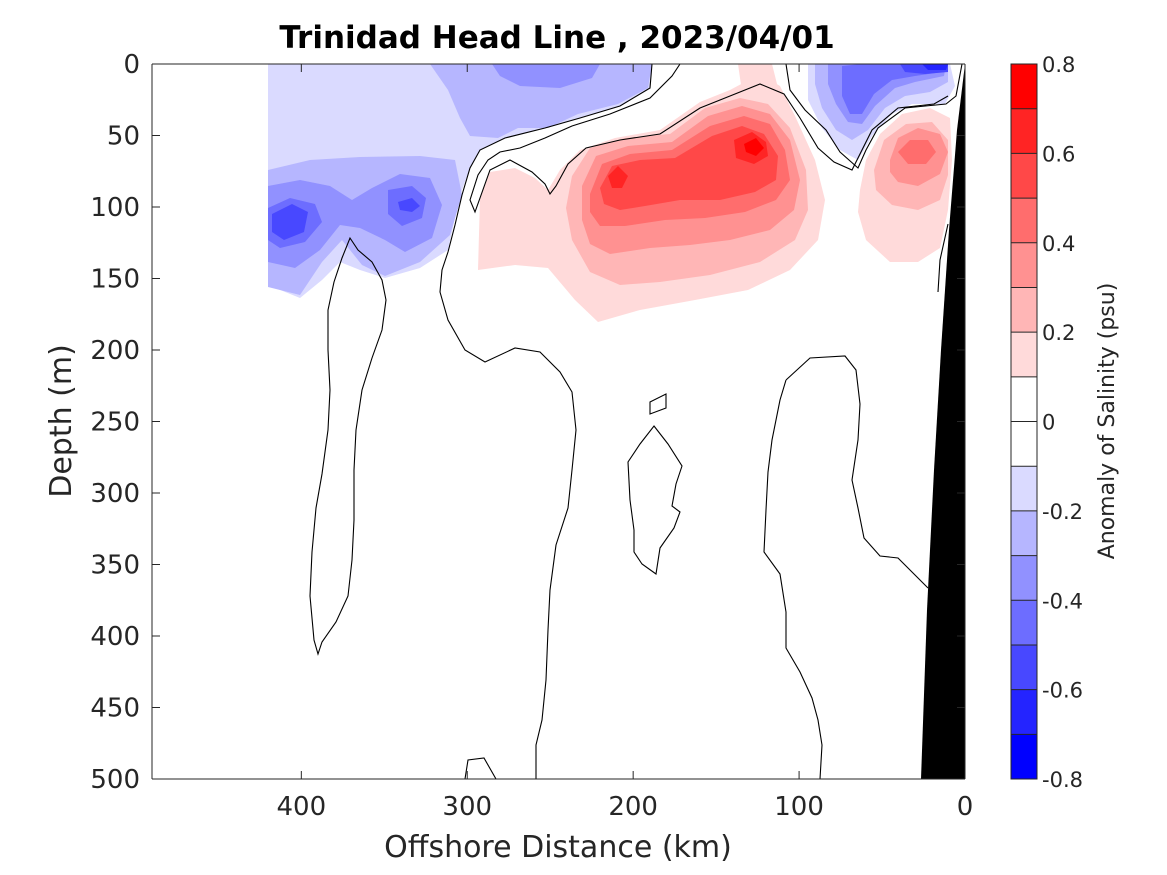  Describe the element at coordinates (480, 768) in the screenshot. I see `zero-contour-bottom` at that location.